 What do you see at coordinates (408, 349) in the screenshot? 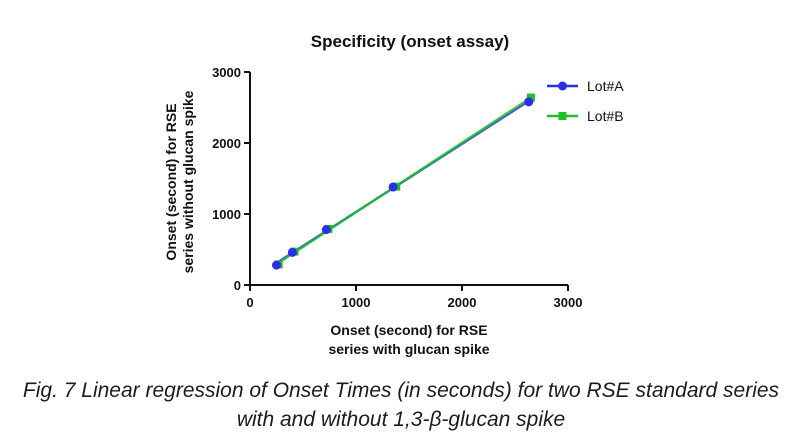
I see `x-axis-label-line2: series with glucan spike` at bounding box center [408, 349].